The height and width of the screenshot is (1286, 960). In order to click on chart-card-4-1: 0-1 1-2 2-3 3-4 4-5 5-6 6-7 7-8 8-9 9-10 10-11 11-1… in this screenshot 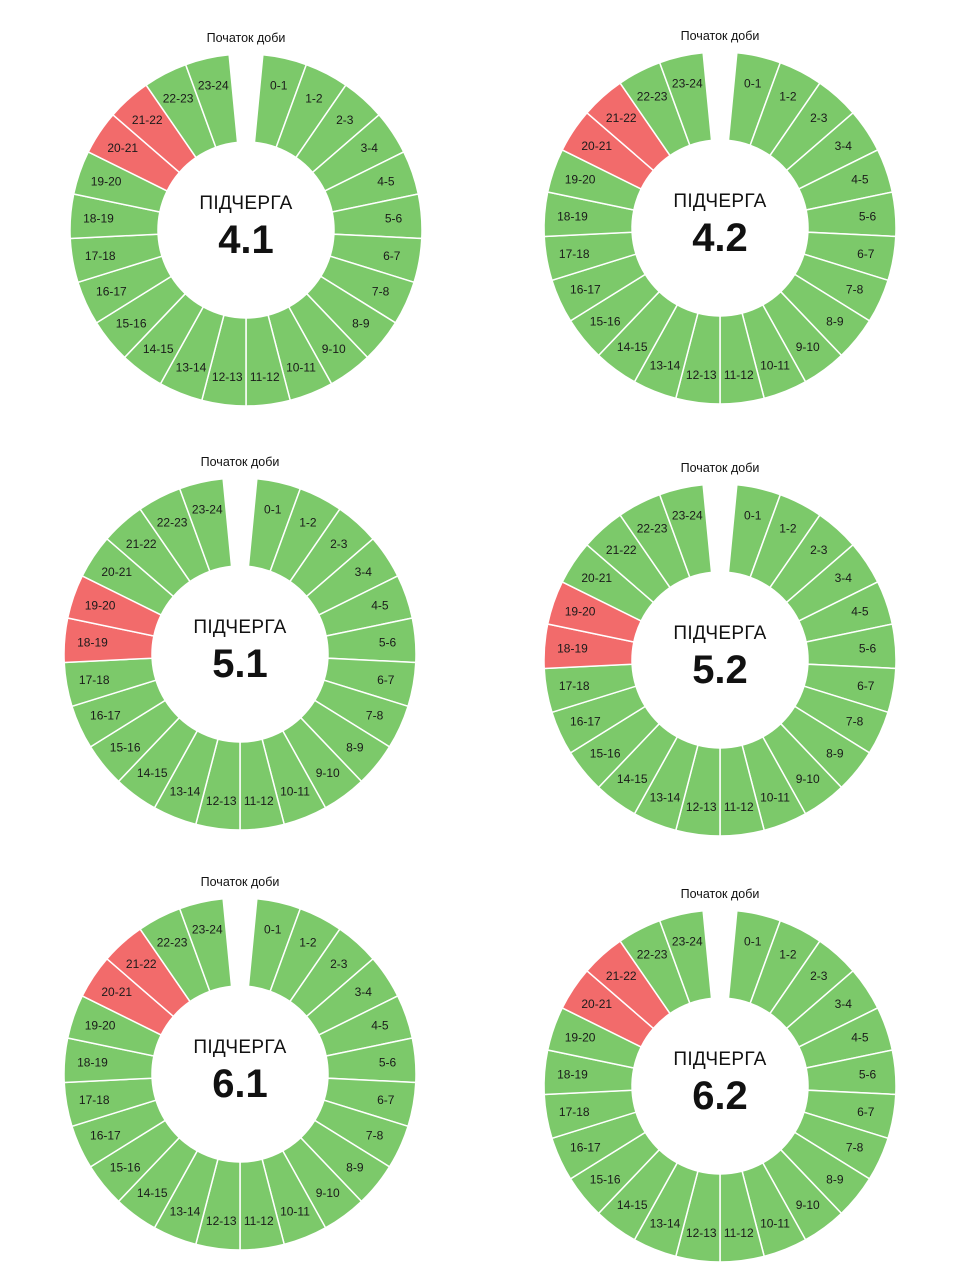, I will do `click(246, 220)`.